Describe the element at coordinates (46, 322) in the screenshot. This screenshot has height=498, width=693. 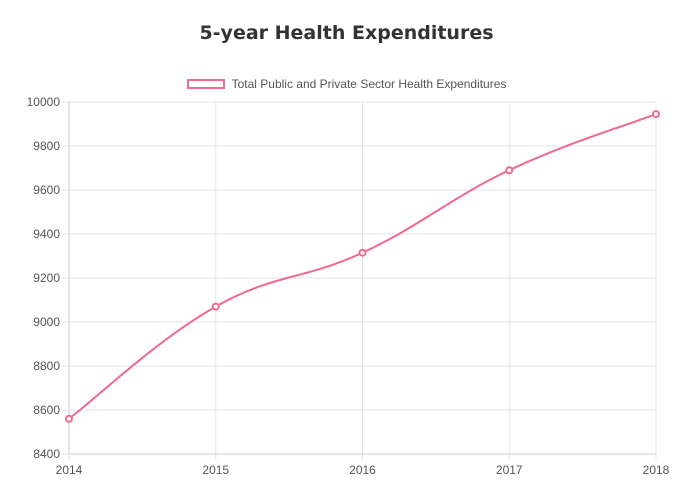
I see `y-tick-label: 9000` at that location.